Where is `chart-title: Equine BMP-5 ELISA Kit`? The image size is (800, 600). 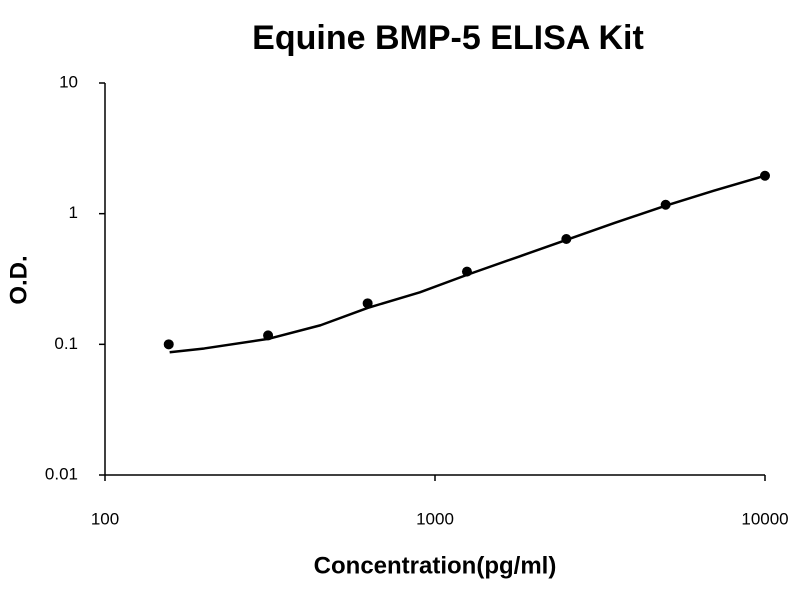 chart-title: Equine BMP-5 ELISA Kit is located at coordinates (448, 38).